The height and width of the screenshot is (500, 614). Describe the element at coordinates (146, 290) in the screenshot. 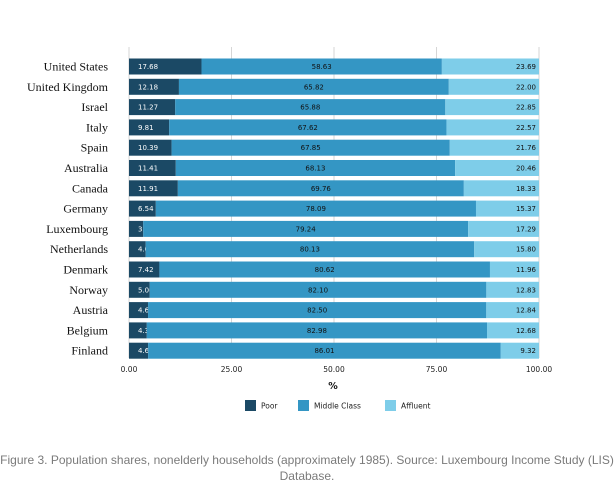

I see `bar-value-label: 5.06` at that location.